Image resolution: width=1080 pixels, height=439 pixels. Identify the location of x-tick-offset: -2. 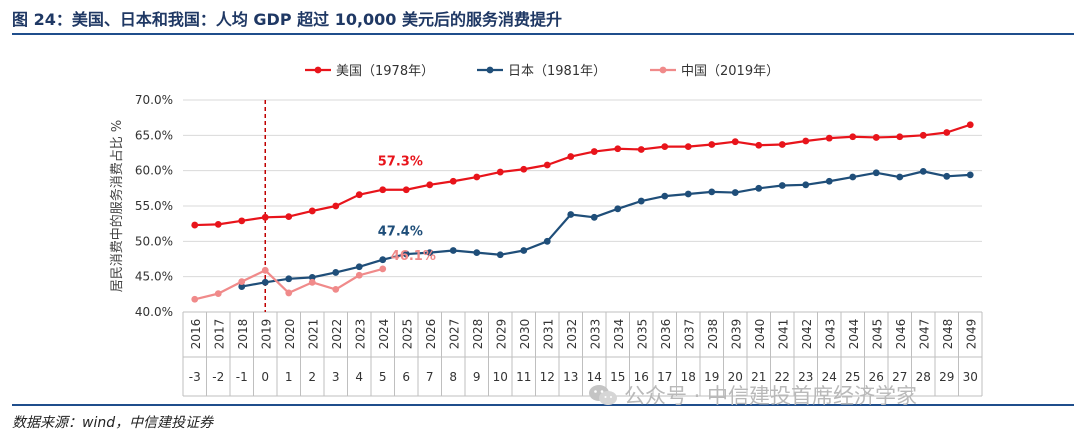
(218, 377).